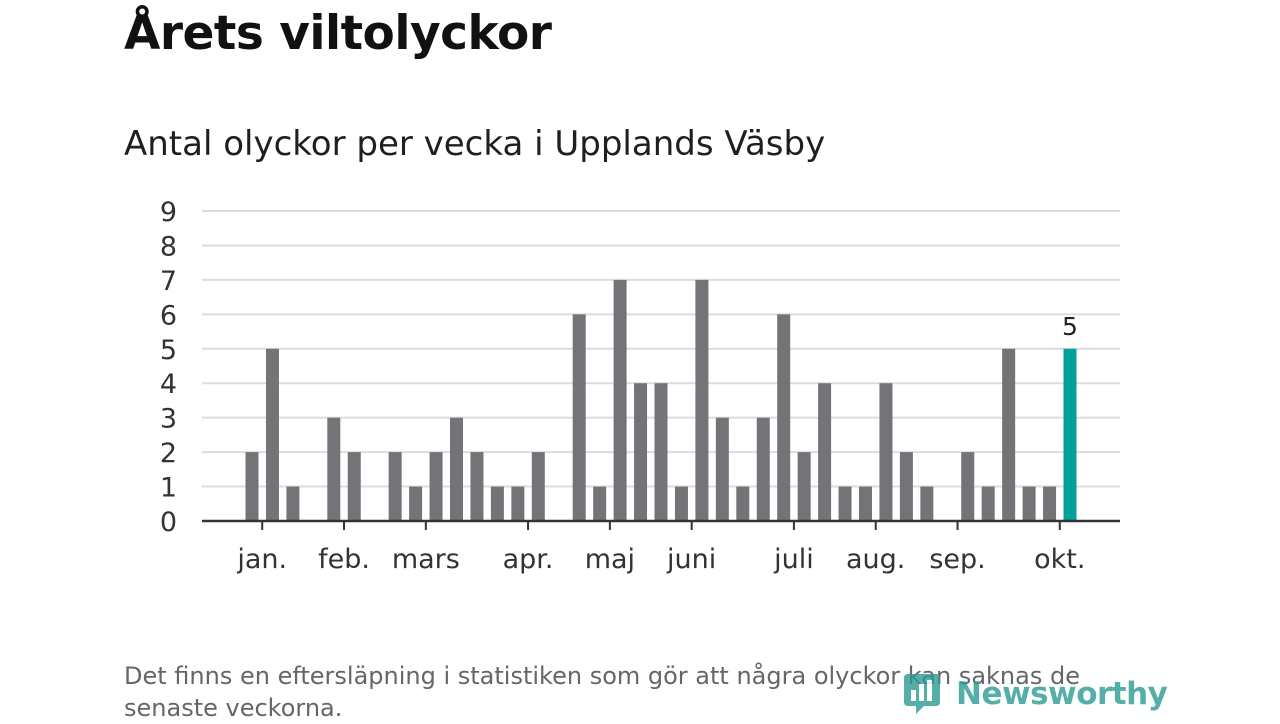 The image size is (1280, 724). I want to click on x-month-label: sep., so click(957, 559).